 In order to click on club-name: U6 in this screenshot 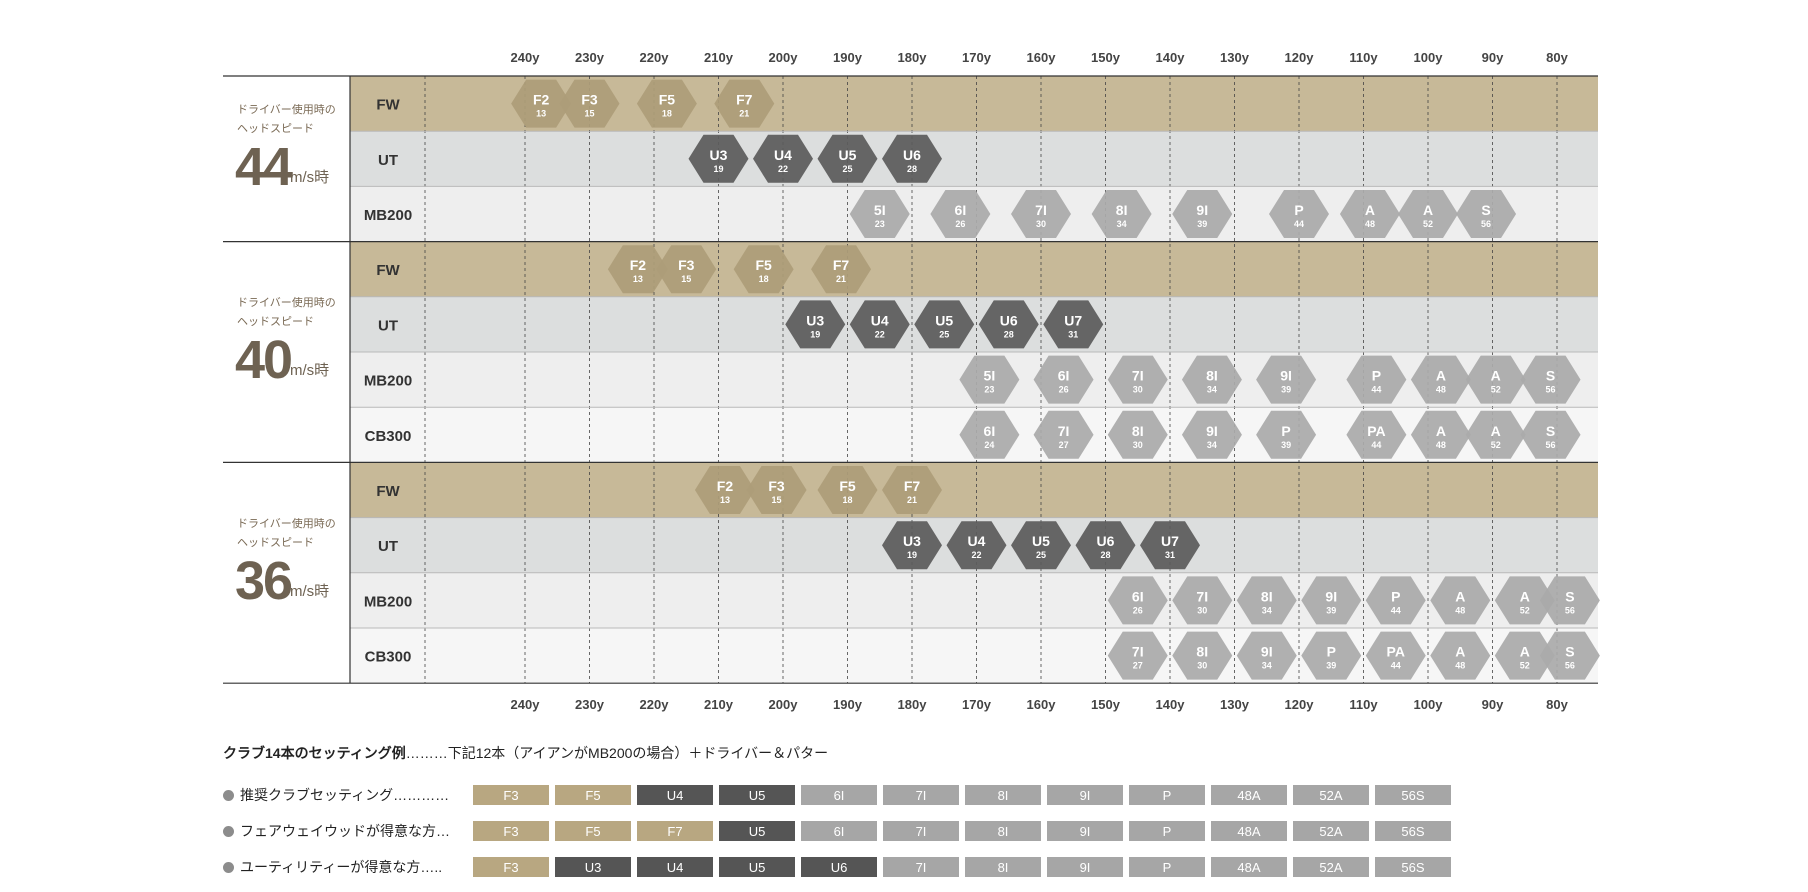, I will do `click(1106, 541)`.